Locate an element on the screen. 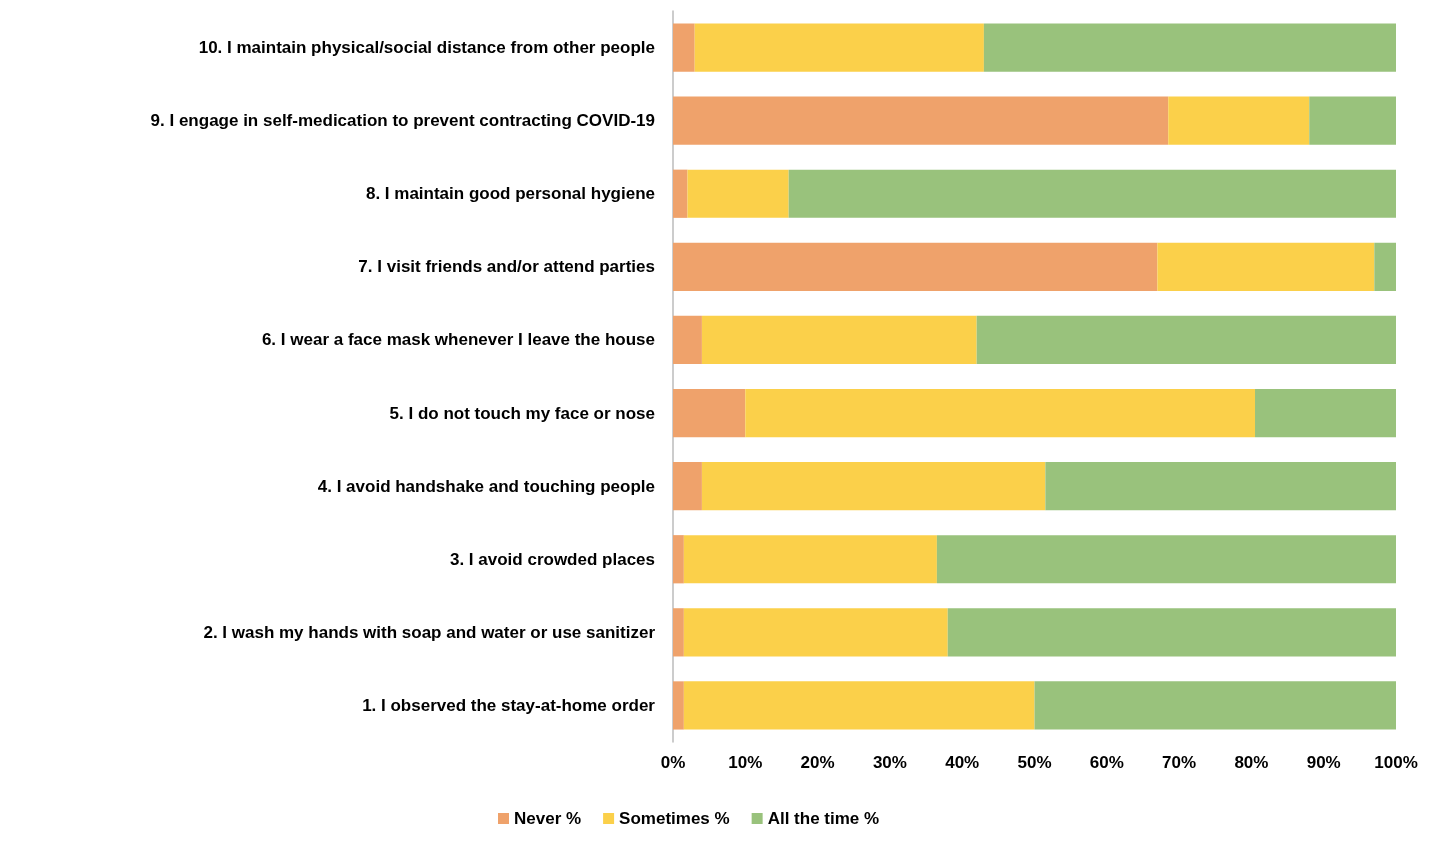  y-tick-label: 7. I visit friends and/or attend parties is located at coordinates (506, 267).